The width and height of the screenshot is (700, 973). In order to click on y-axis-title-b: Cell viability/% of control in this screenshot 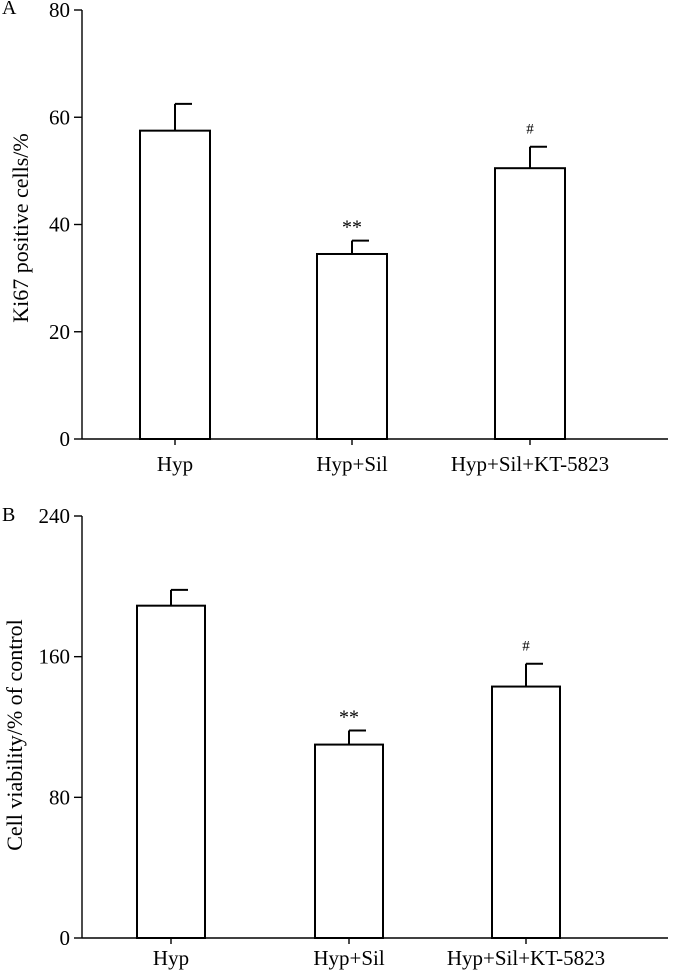, I will do `click(14, 735)`.